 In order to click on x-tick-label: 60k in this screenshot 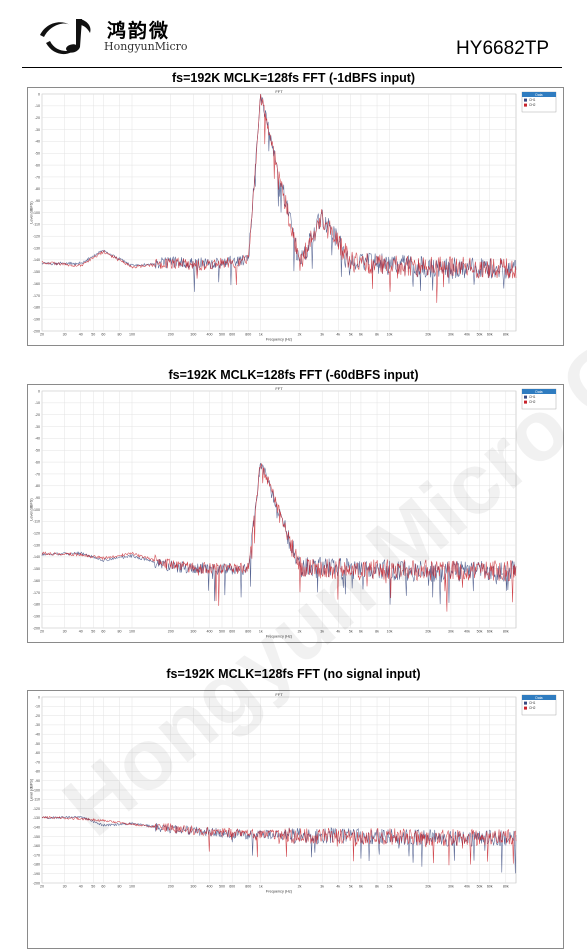, I will do `click(490, 632)`.